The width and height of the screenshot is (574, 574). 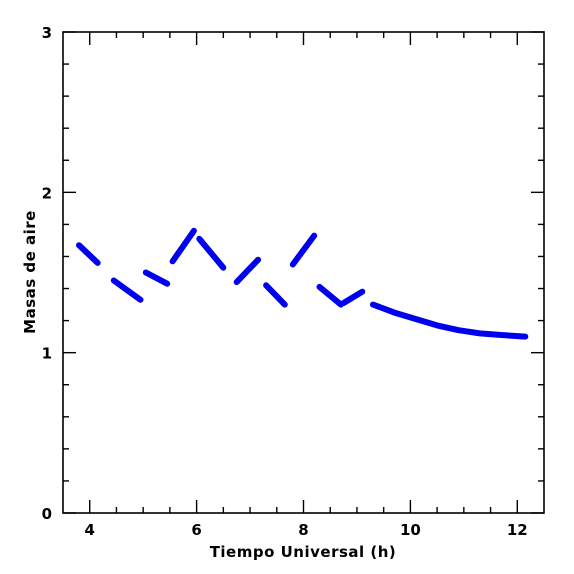 What do you see at coordinates (410, 530) in the screenshot?
I see `x-tick-label: 10` at bounding box center [410, 530].